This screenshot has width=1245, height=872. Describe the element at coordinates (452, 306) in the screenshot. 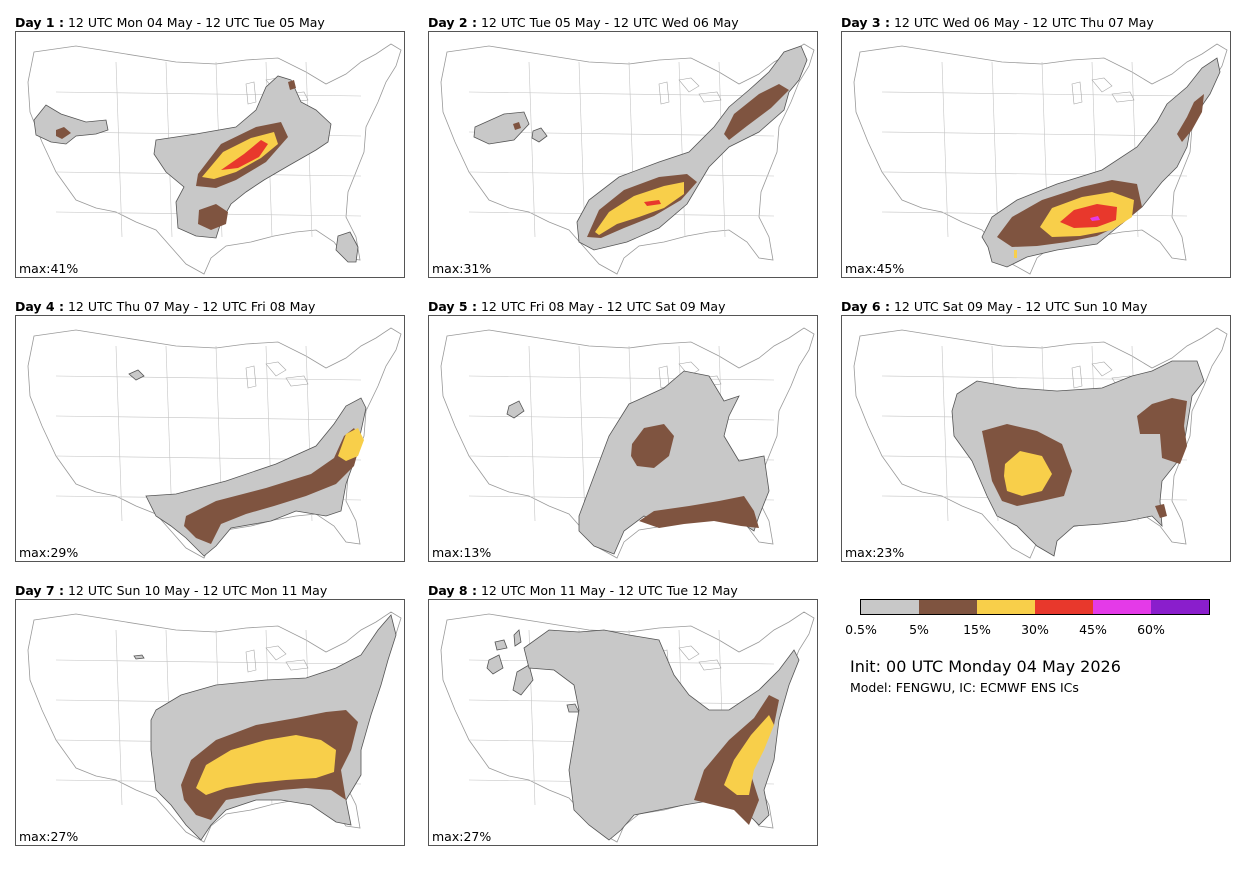

I see `day-label: Day 5 :` at that location.